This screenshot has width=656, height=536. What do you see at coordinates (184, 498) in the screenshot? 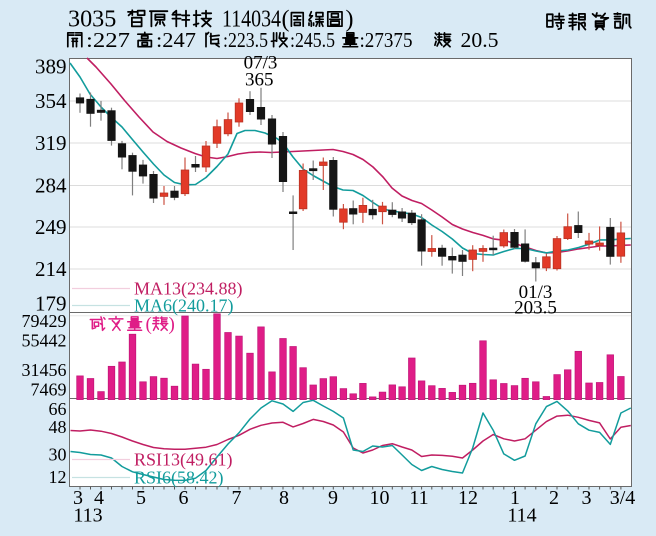
I see `svg-text: 6` at bounding box center [184, 498].